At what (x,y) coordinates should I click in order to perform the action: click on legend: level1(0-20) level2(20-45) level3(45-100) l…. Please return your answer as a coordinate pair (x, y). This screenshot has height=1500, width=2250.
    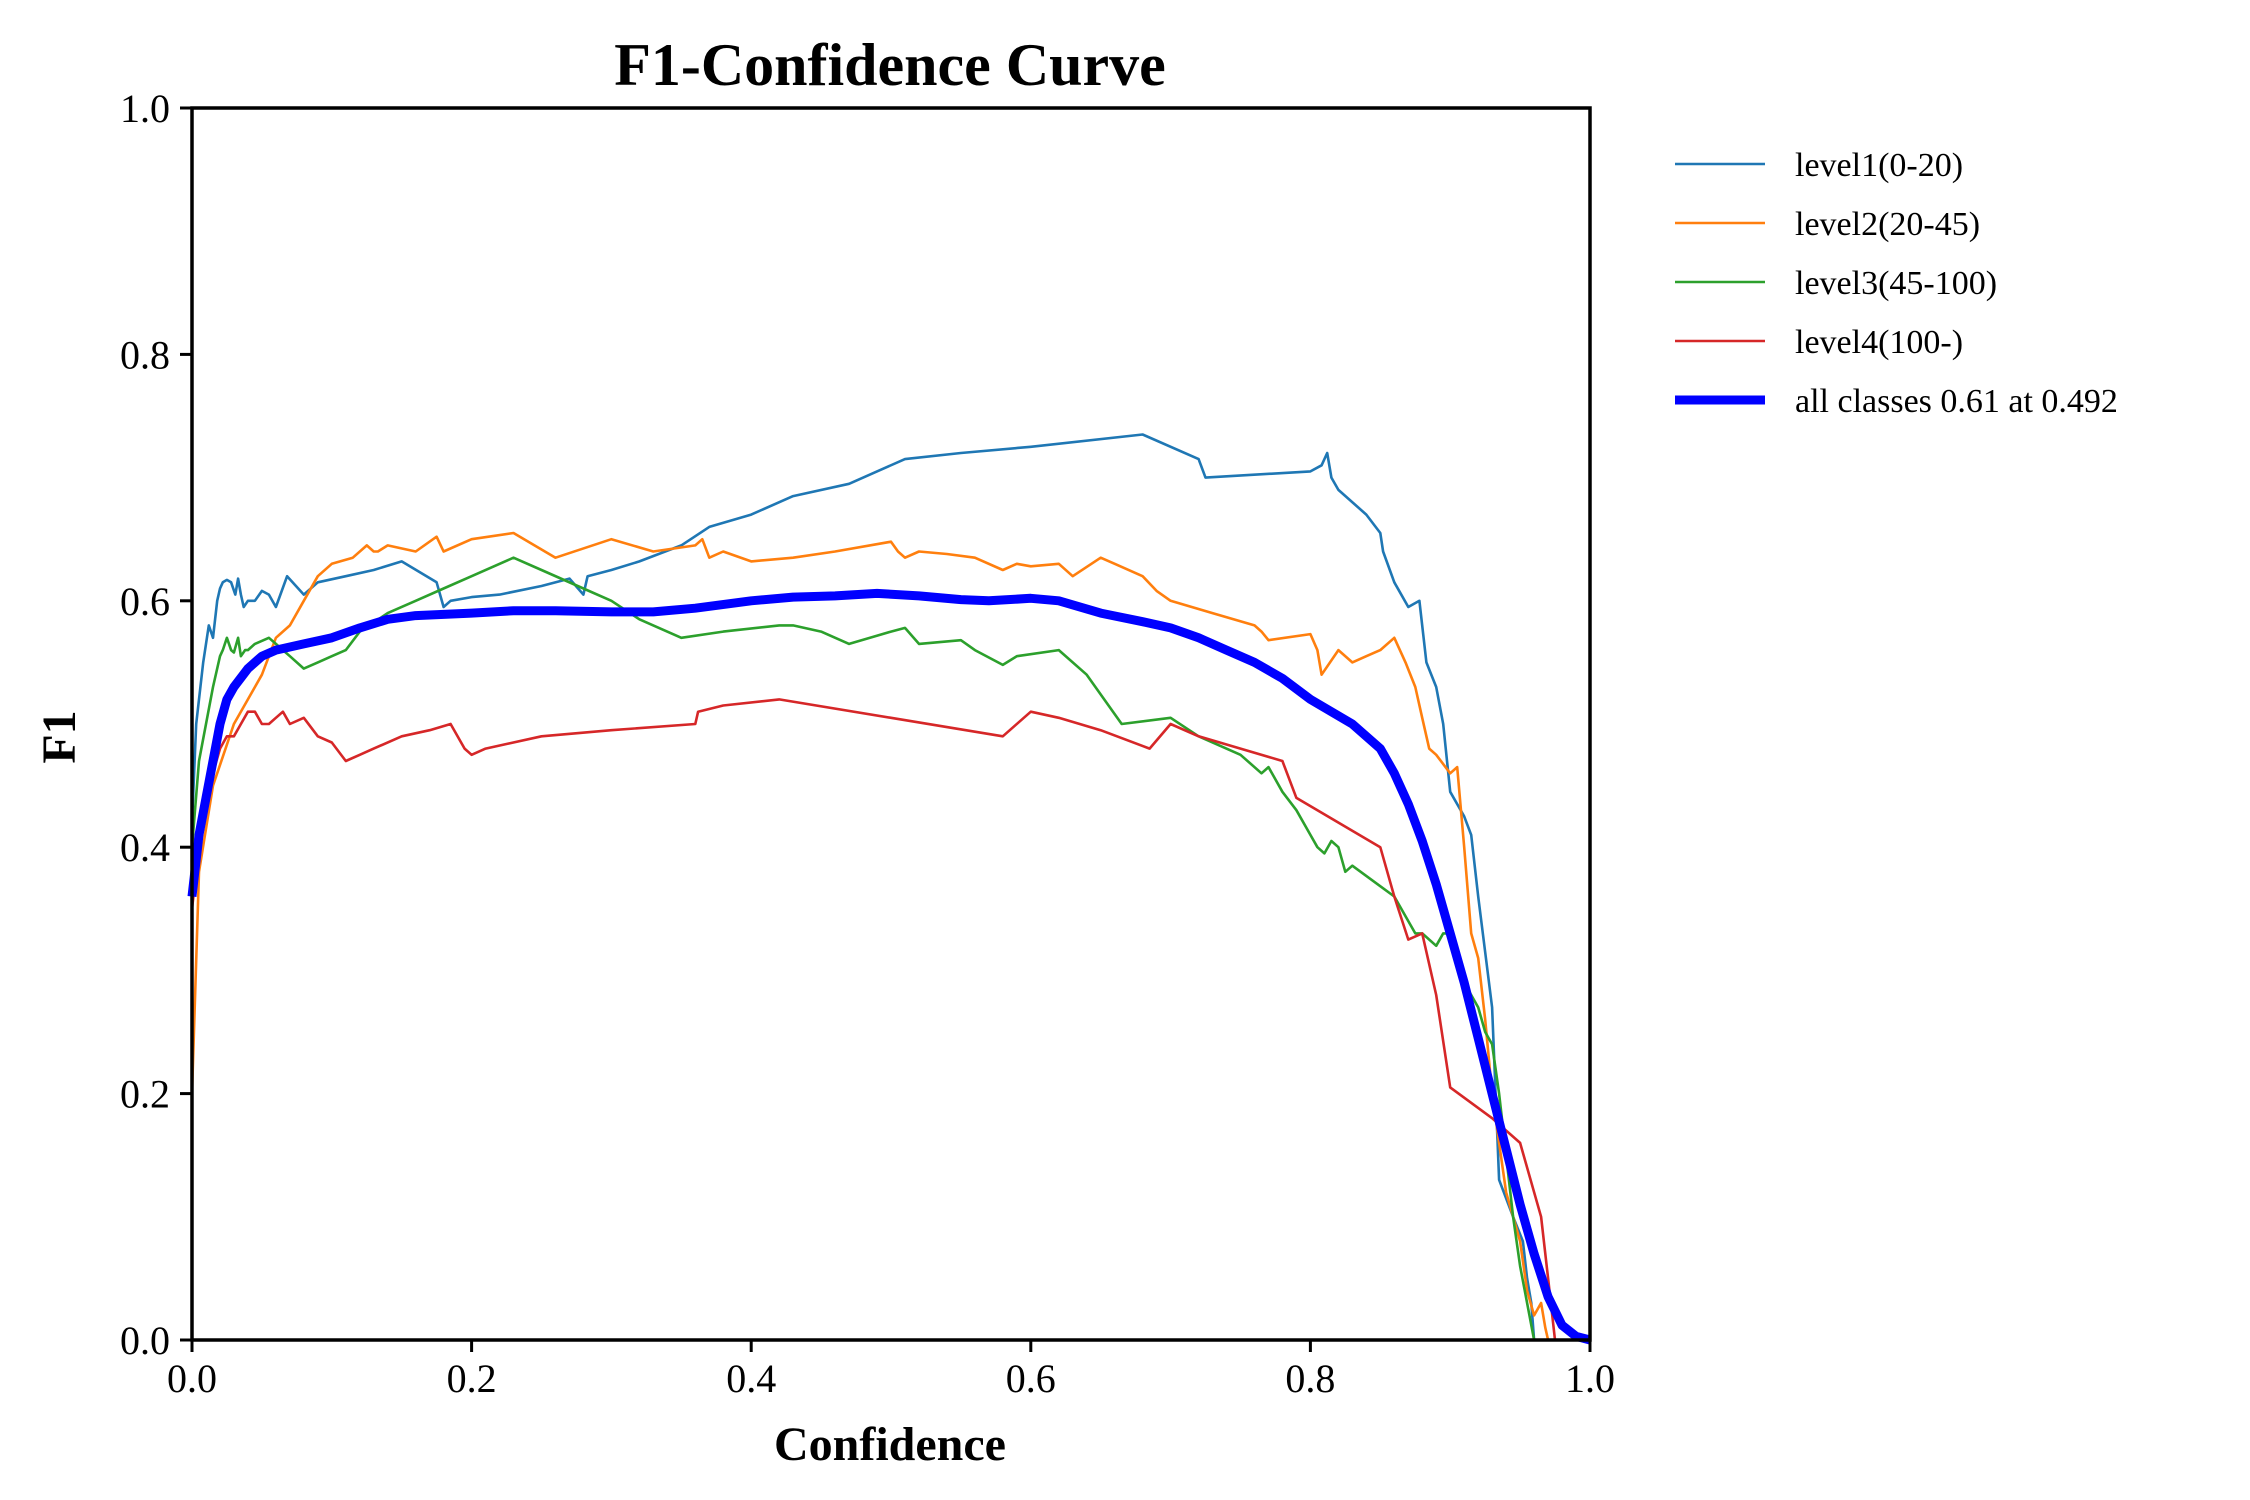
    Looking at the image, I should click on (1896, 283).